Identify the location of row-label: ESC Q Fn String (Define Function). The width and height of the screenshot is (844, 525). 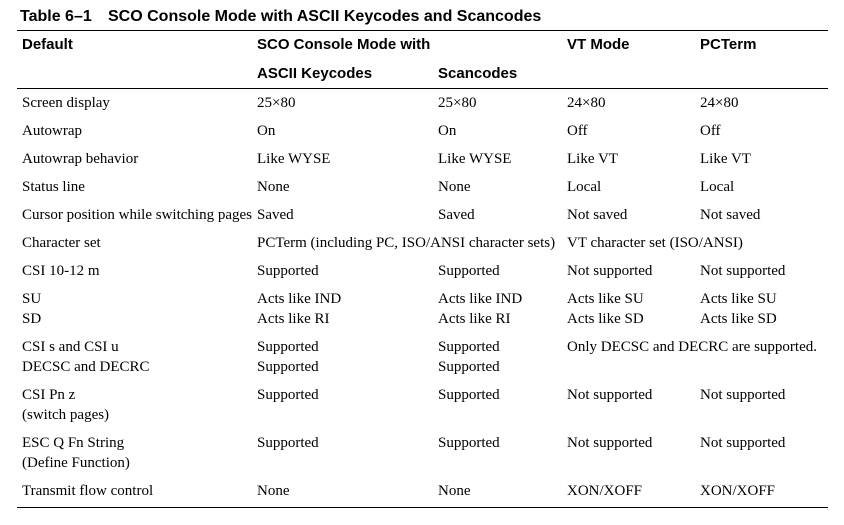
(76, 453).